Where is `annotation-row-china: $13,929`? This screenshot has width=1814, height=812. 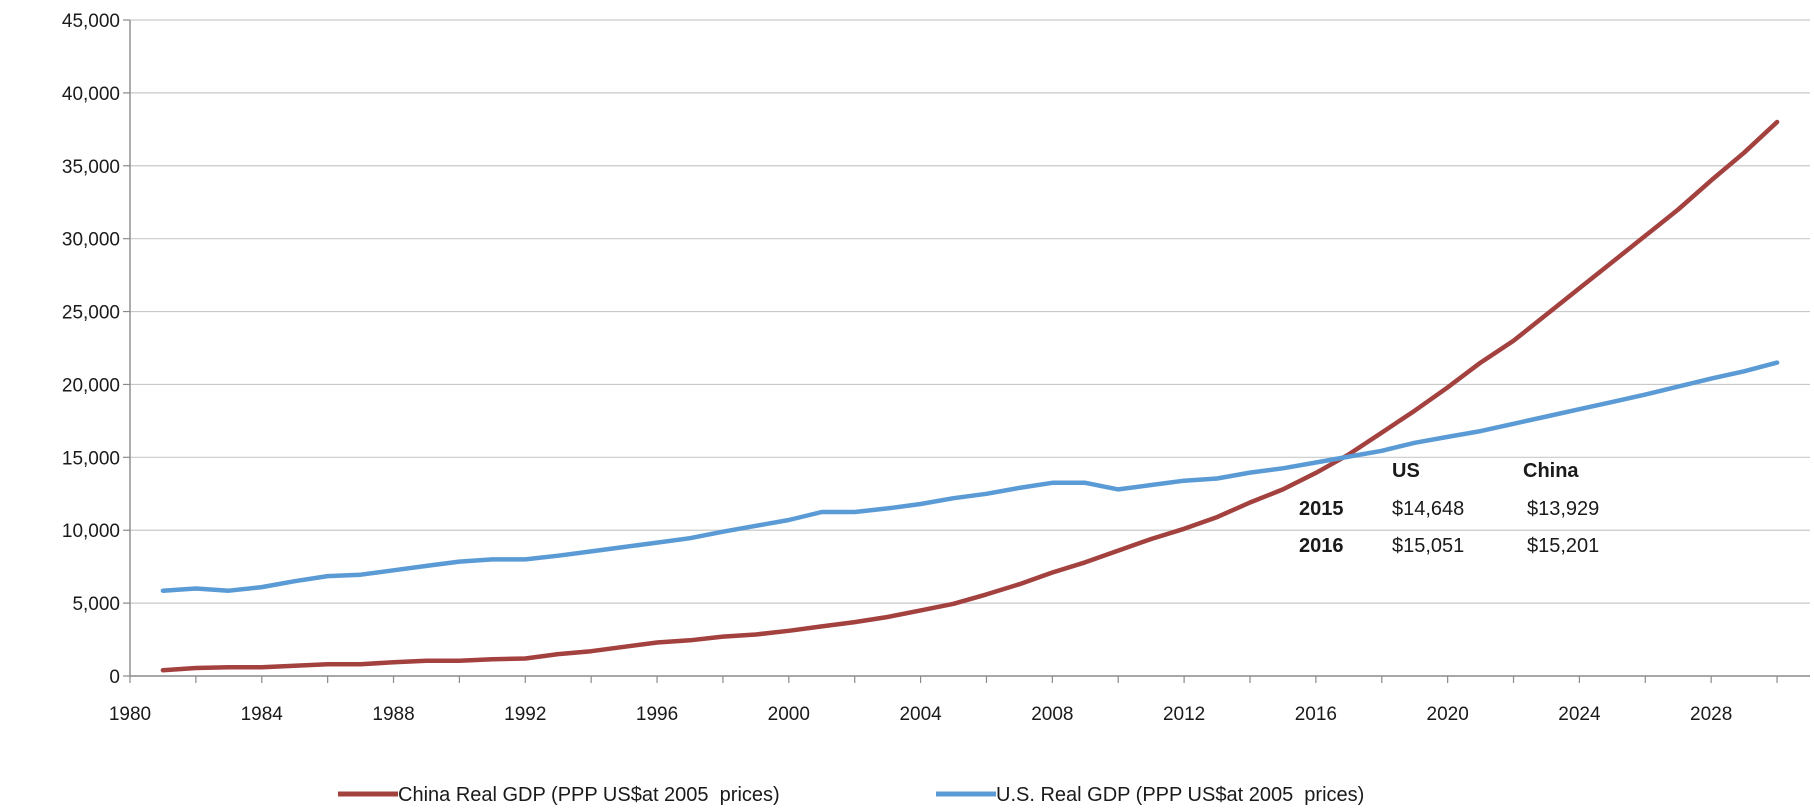 annotation-row-china: $13,929 is located at coordinates (1563, 509).